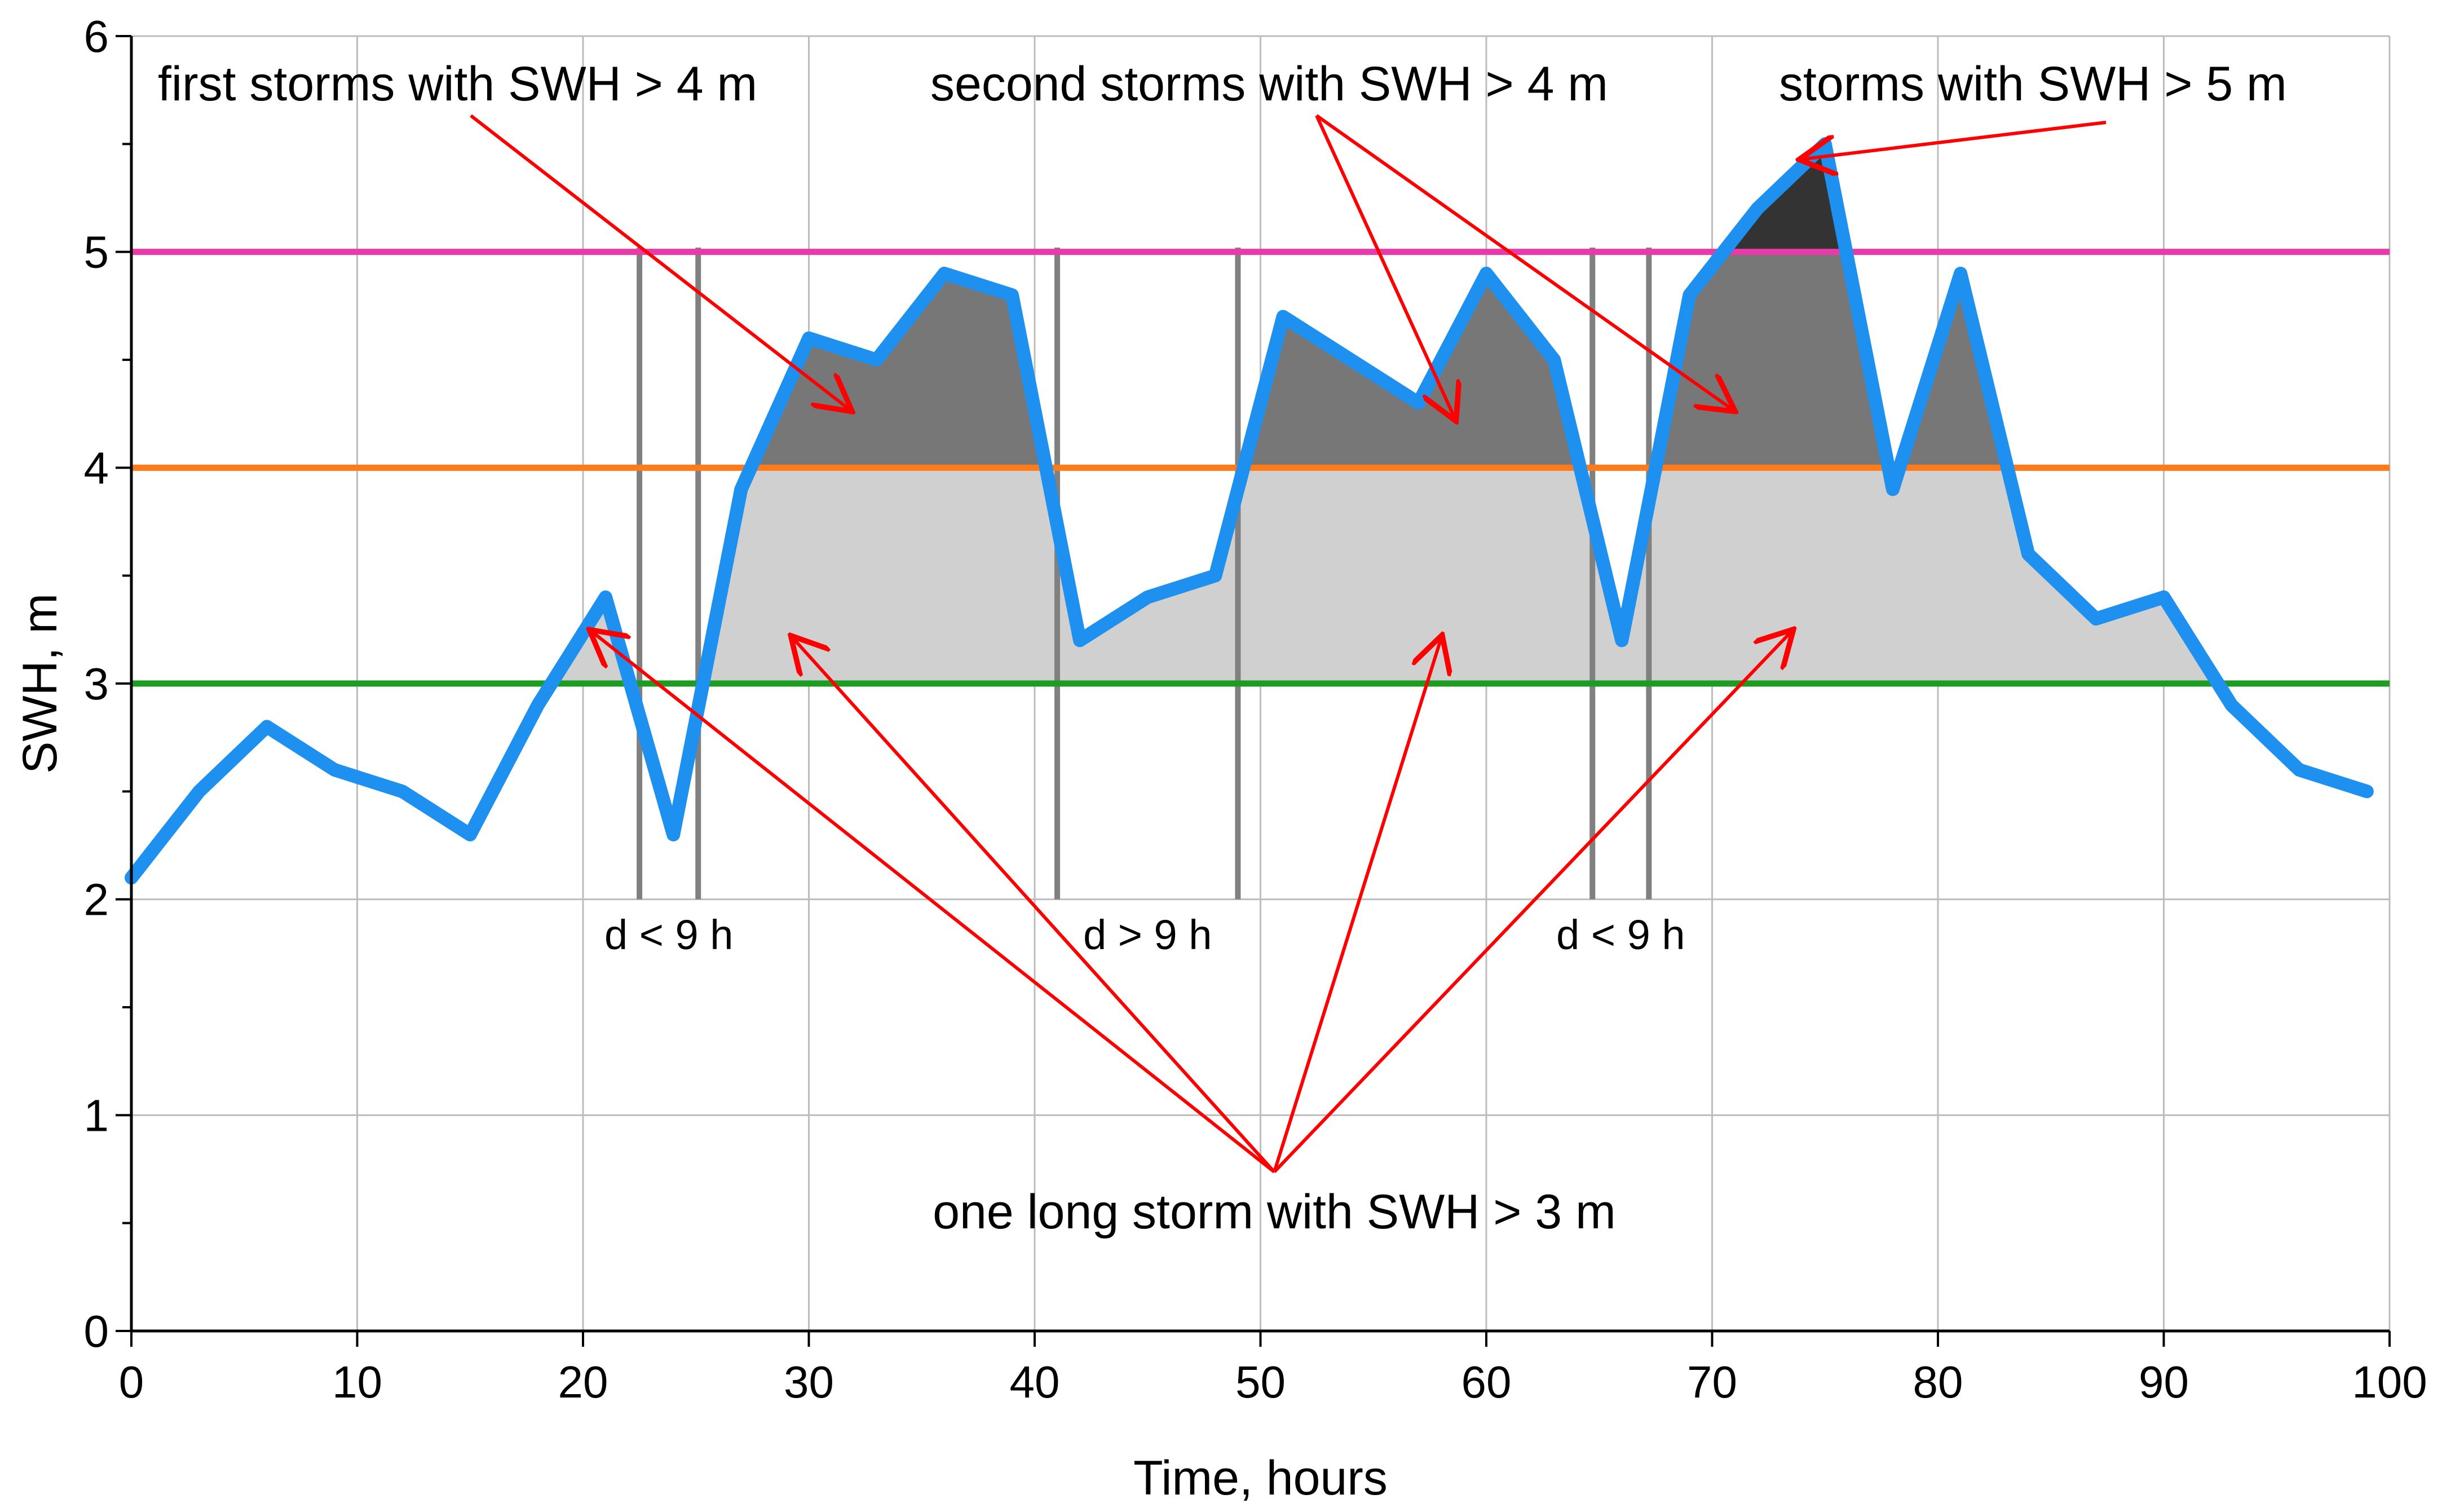 This screenshot has width=2464, height=1512. I want to click on x-tick-label: 80, so click(1938, 1382).